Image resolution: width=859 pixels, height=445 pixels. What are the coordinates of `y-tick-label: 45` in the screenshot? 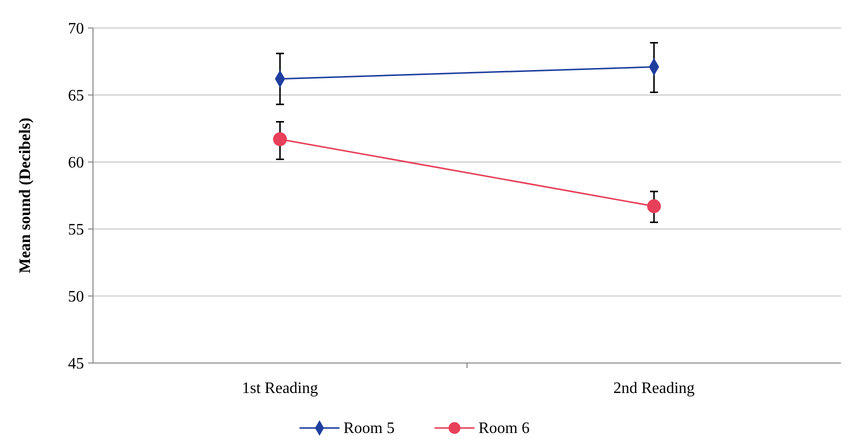 It's located at (76, 364).